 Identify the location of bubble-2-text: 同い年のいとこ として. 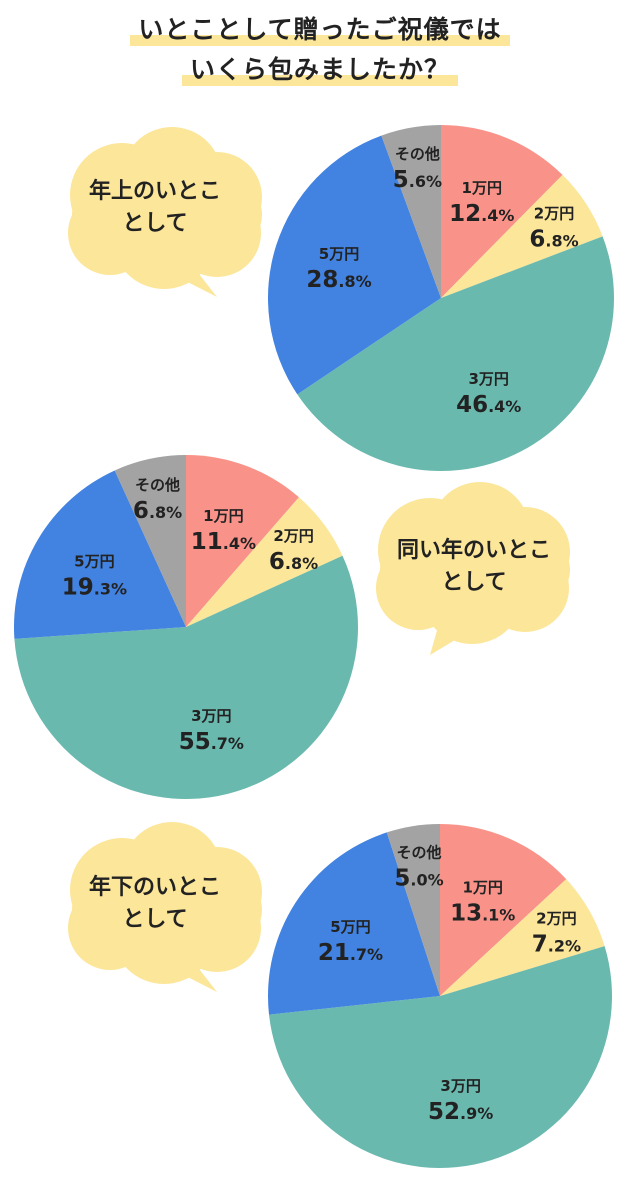
(474, 567).